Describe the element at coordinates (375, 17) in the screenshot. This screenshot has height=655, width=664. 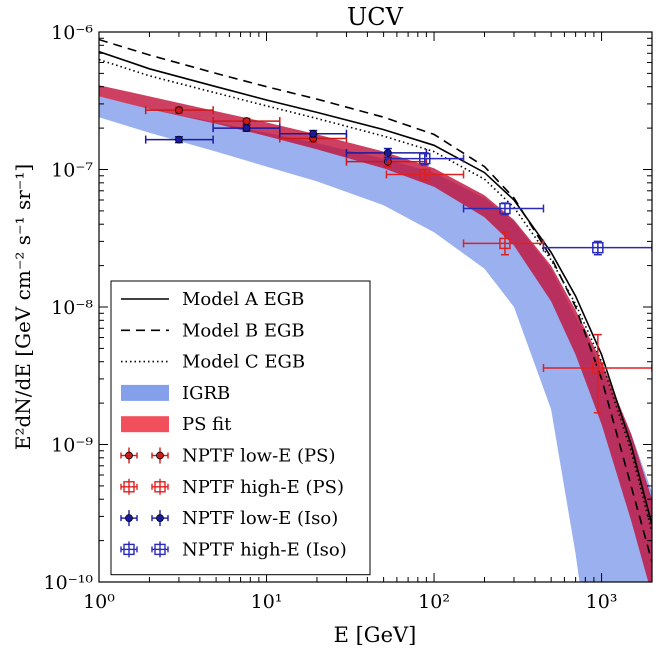
I see `chart-title: UCV` at that location.